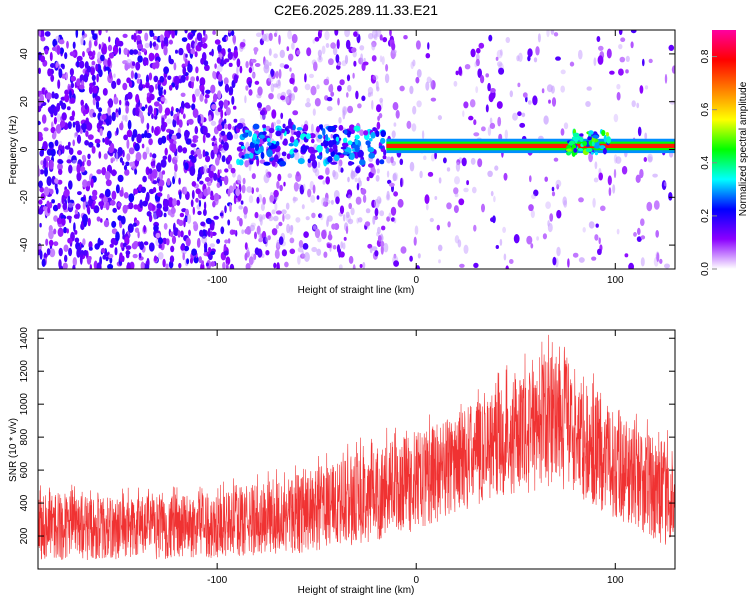  I want to click on y-tick-label: -20, so click(24, 197).